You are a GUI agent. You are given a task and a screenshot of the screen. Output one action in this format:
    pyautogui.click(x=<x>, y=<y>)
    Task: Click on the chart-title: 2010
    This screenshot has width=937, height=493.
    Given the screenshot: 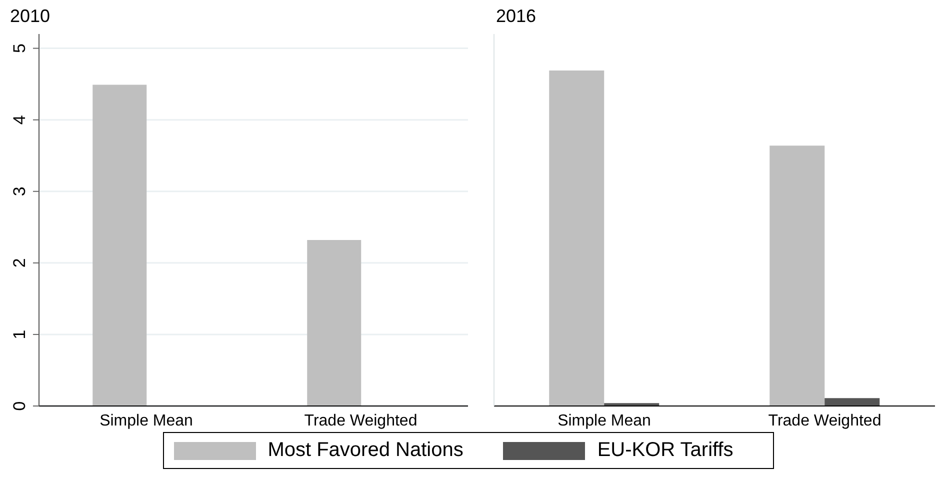 What is the action you would take?
    pyautogui.click(x=30, y=16)
    